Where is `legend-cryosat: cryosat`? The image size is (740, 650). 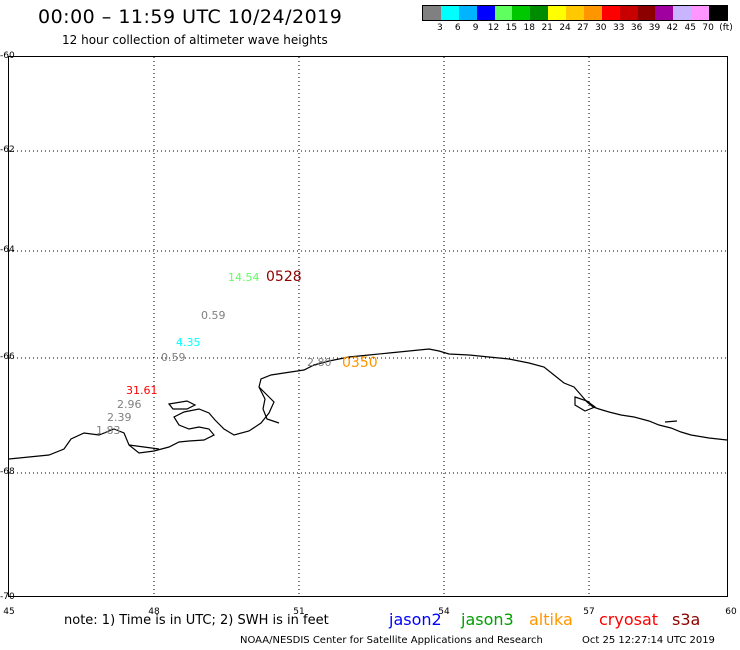
legend-cryosat: cryosat is located at coordinates (629, 619).